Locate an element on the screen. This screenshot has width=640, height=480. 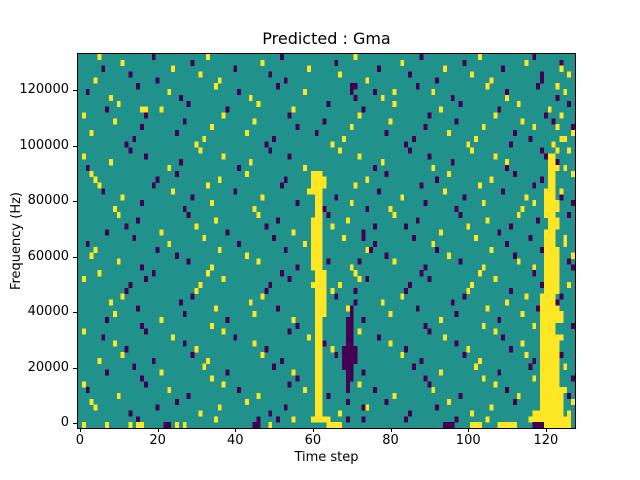
y-tick-label: 80000 is located at coordinates (48, 201).